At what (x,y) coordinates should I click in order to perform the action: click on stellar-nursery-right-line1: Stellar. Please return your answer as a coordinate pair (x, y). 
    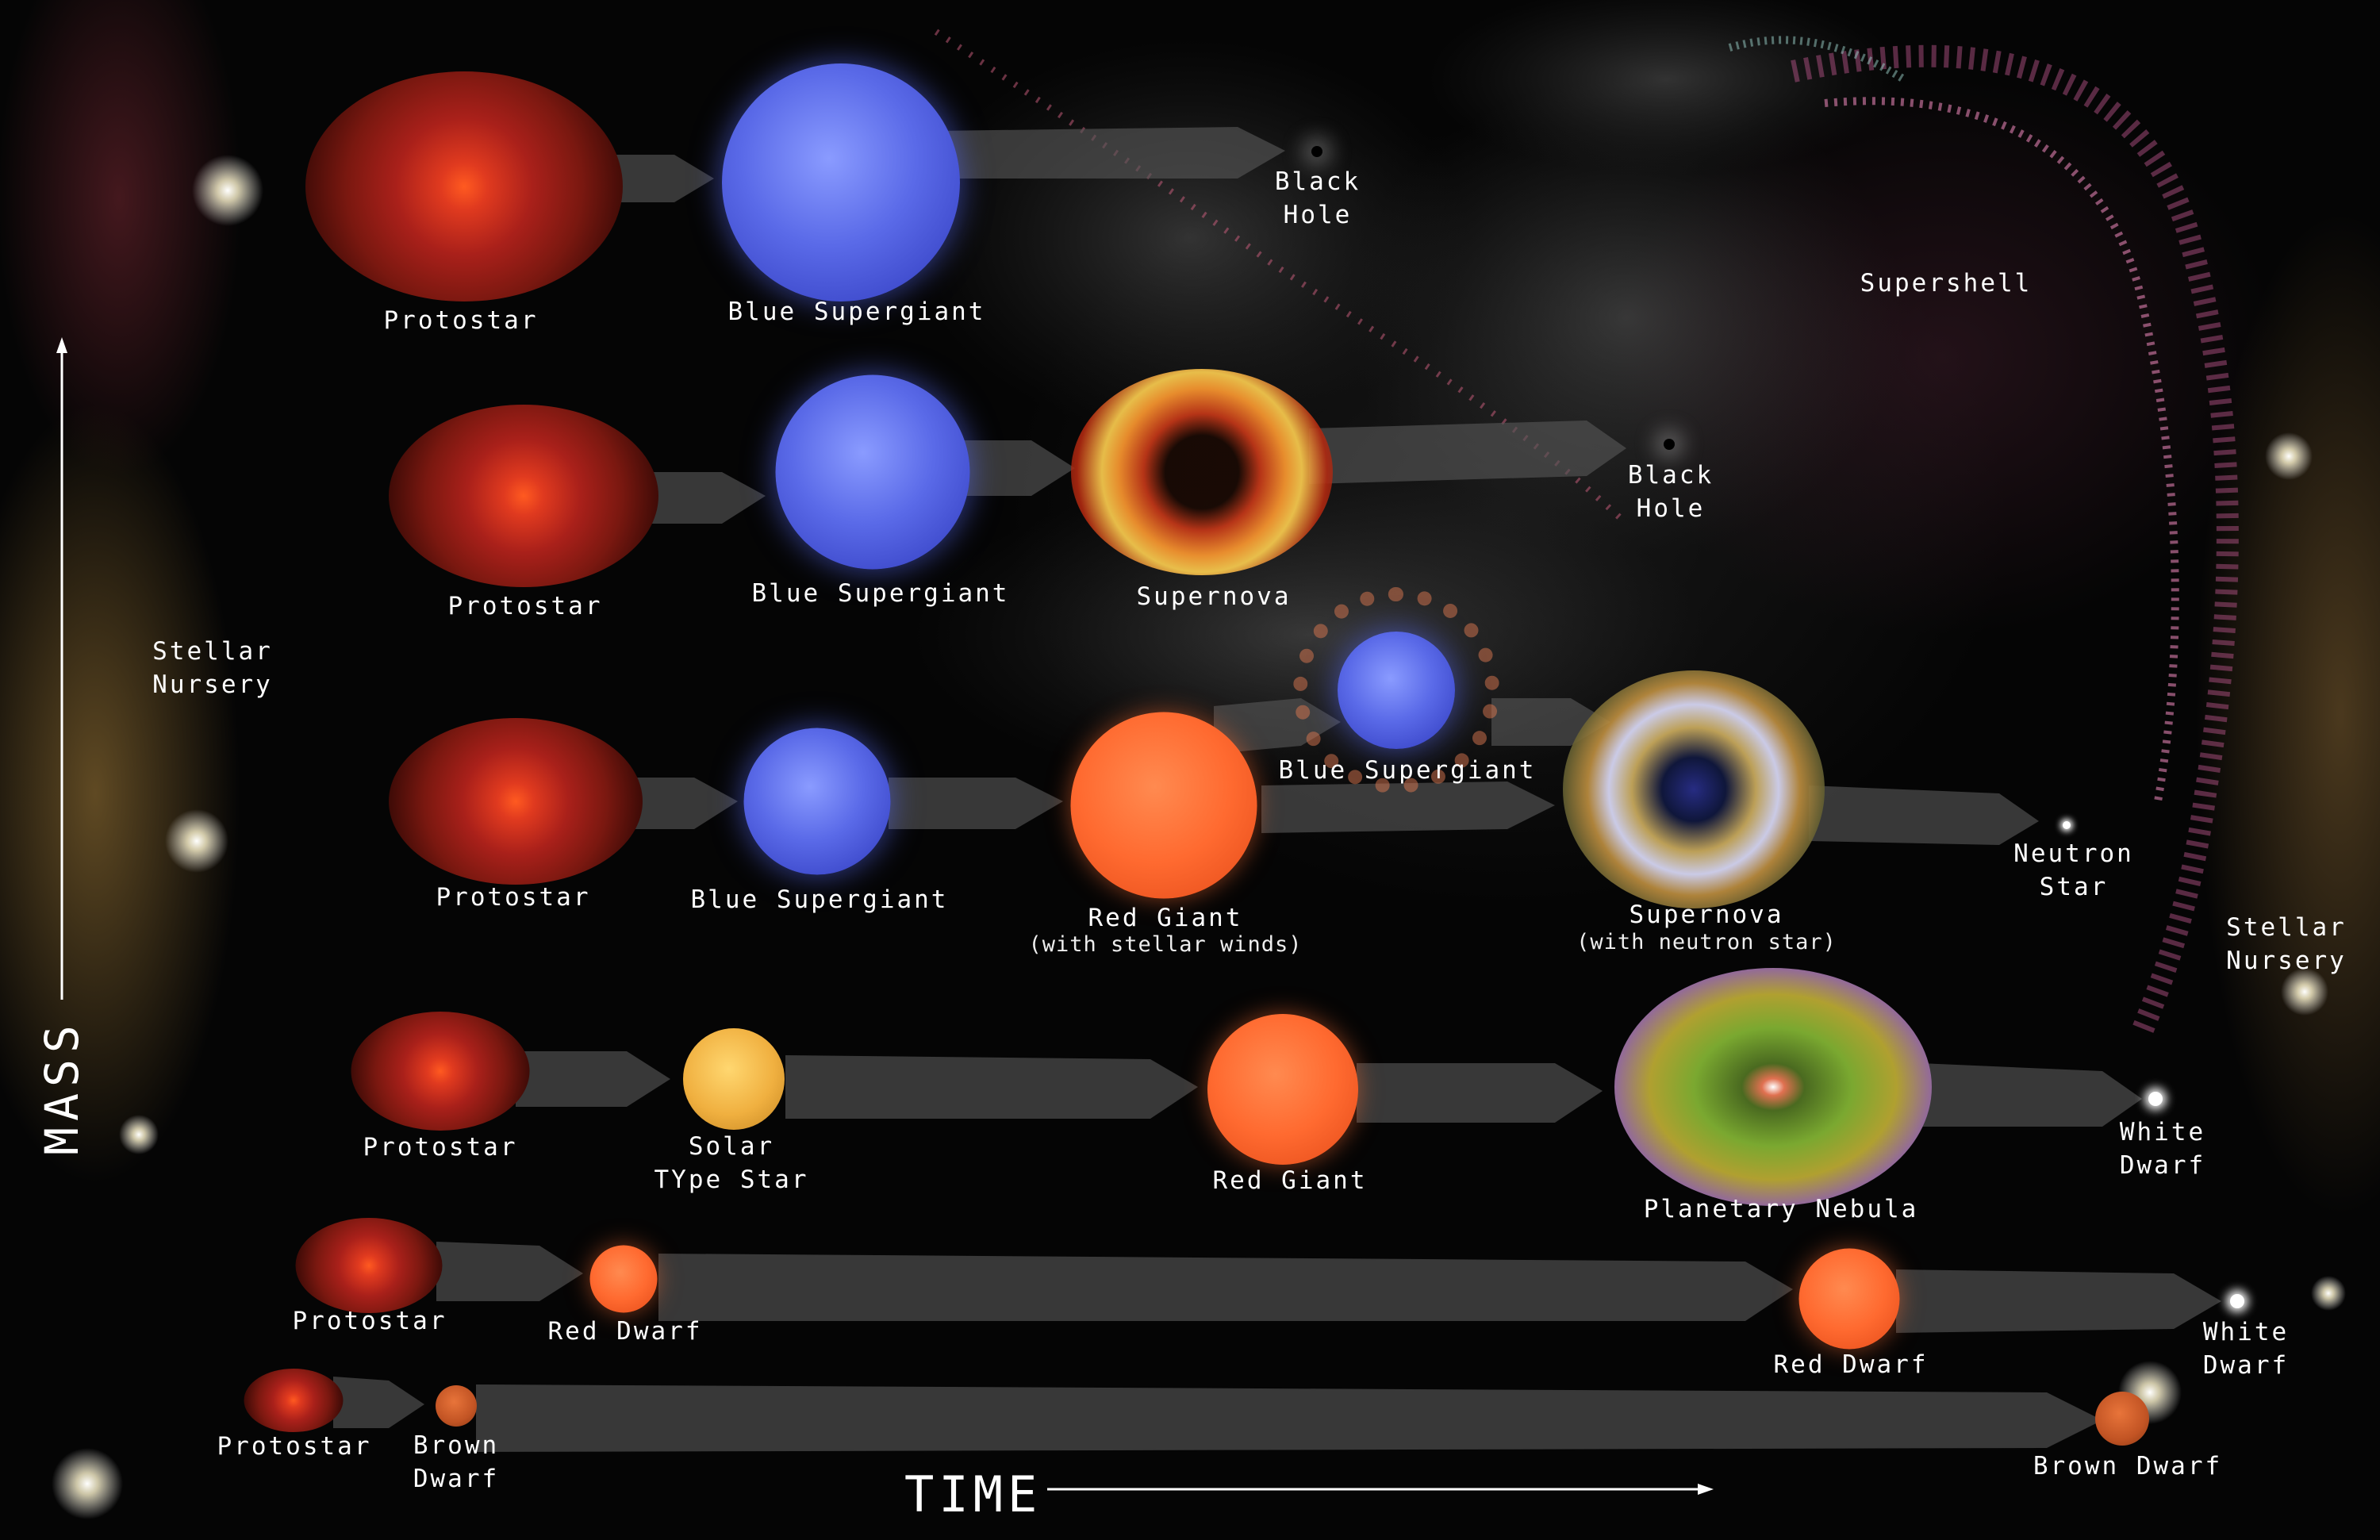
    Looking at the image, I should click on (2286, 928).